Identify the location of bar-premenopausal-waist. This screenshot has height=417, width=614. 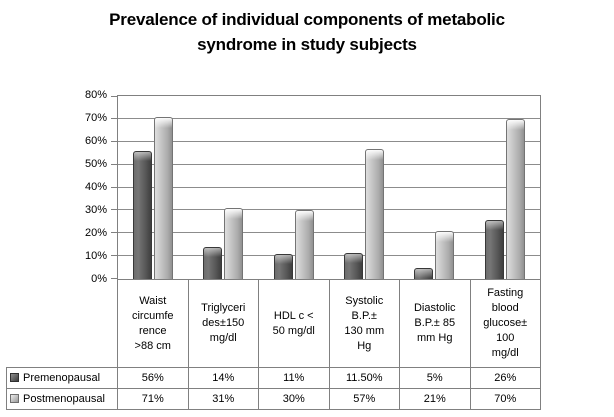
(143, 214).